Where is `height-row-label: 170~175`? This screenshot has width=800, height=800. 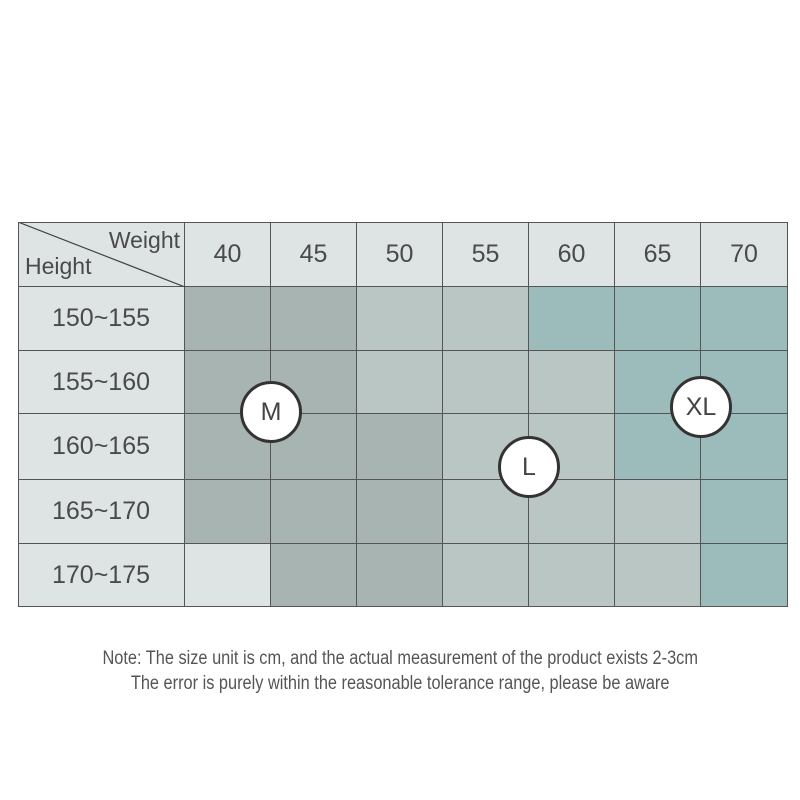
height-row-label: 170~175 is located at coordinates (101, 575).